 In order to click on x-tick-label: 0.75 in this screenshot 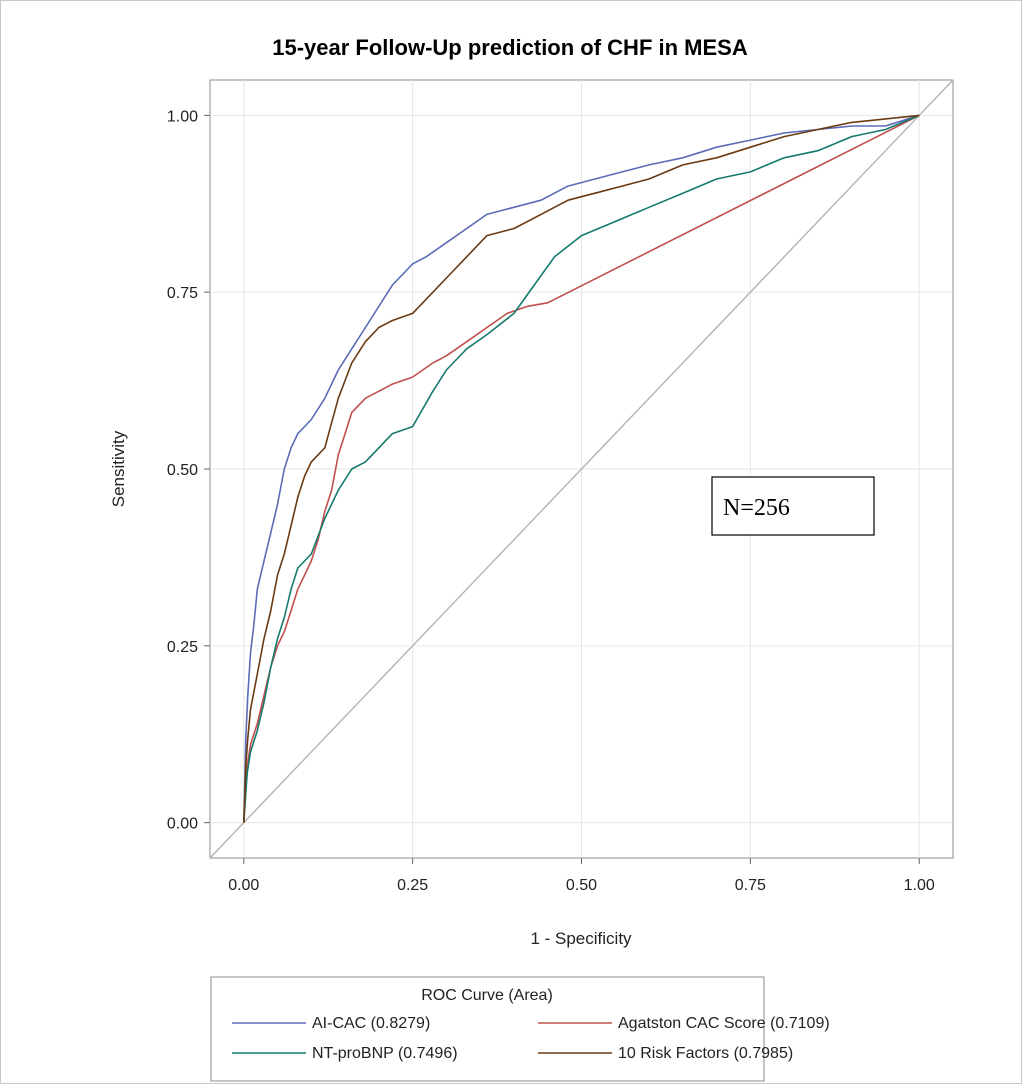, I will do `click(750, 885)`.